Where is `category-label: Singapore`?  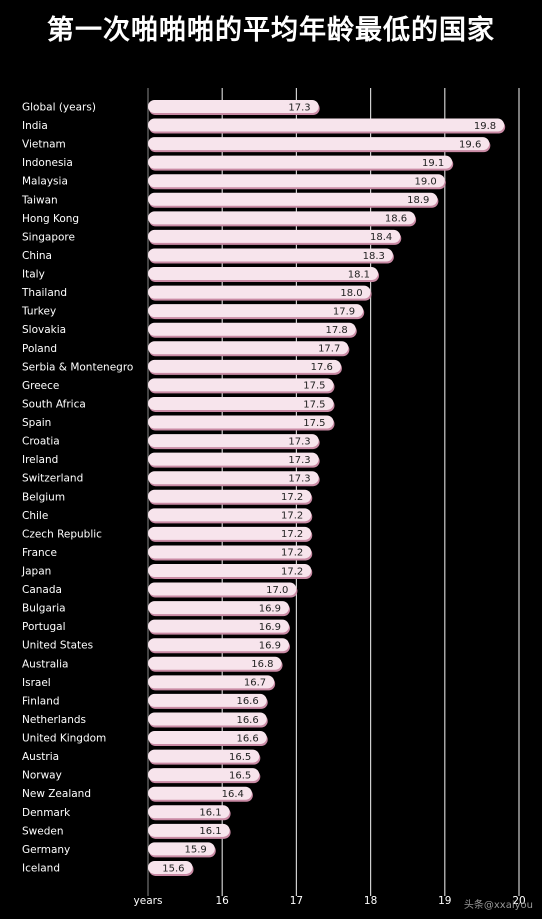
category-label: Singapore is located at coordinates (48, 237).